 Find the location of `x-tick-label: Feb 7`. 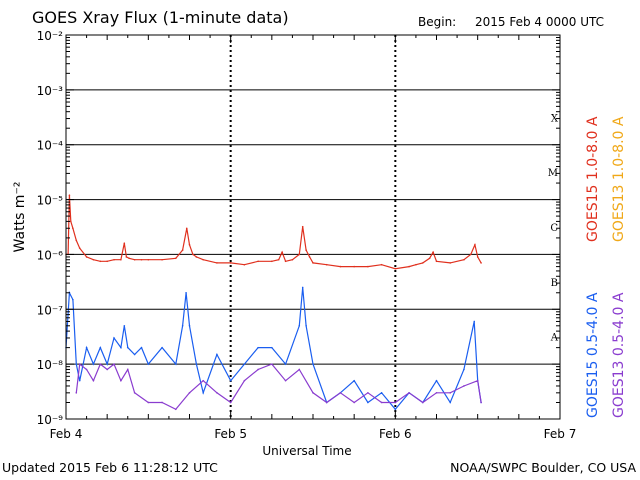

x-tick-label: Feb 7 is located at coordinates (560, 434).